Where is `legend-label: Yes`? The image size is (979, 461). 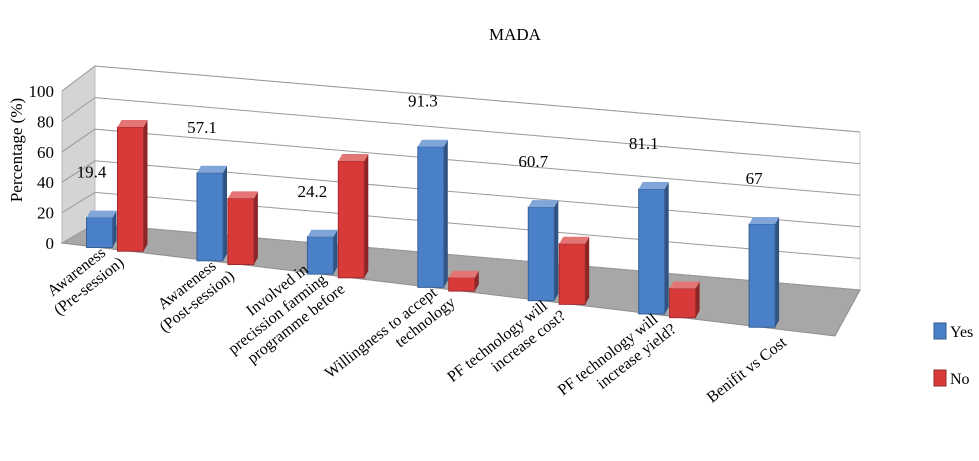 legend-label: Yes is located at coordinates (961, 332).